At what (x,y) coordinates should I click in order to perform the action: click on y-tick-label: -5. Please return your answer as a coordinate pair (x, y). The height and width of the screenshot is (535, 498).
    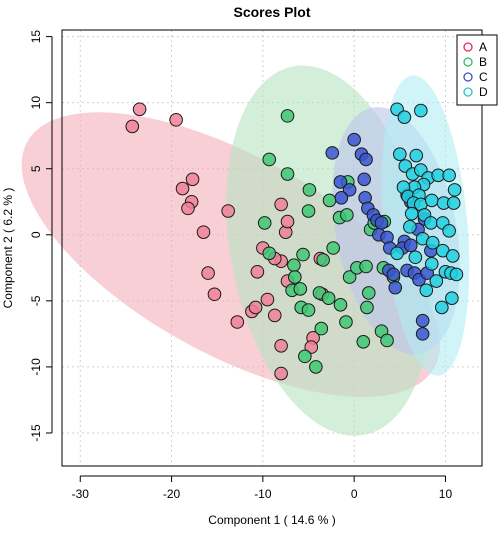
    Looking at the image, I should click on (36, 300).